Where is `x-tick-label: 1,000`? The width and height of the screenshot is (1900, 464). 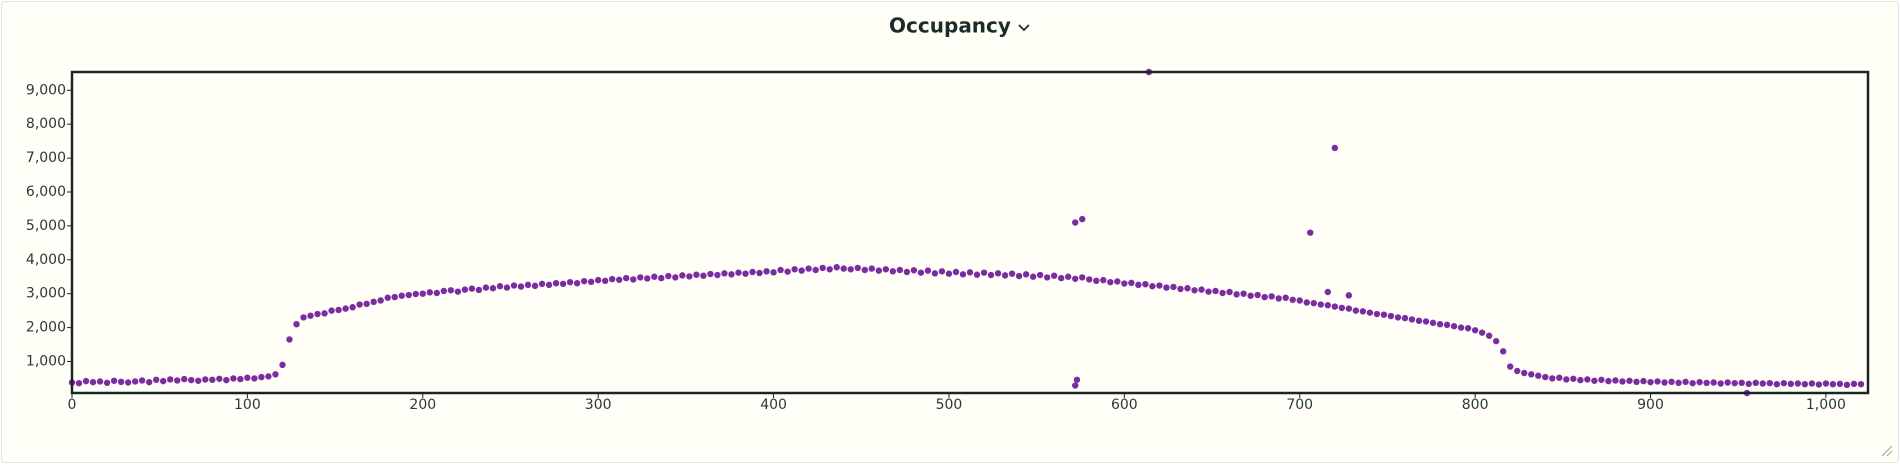 x-tick-label: 1,000 is located at coordinates (1826, 405).